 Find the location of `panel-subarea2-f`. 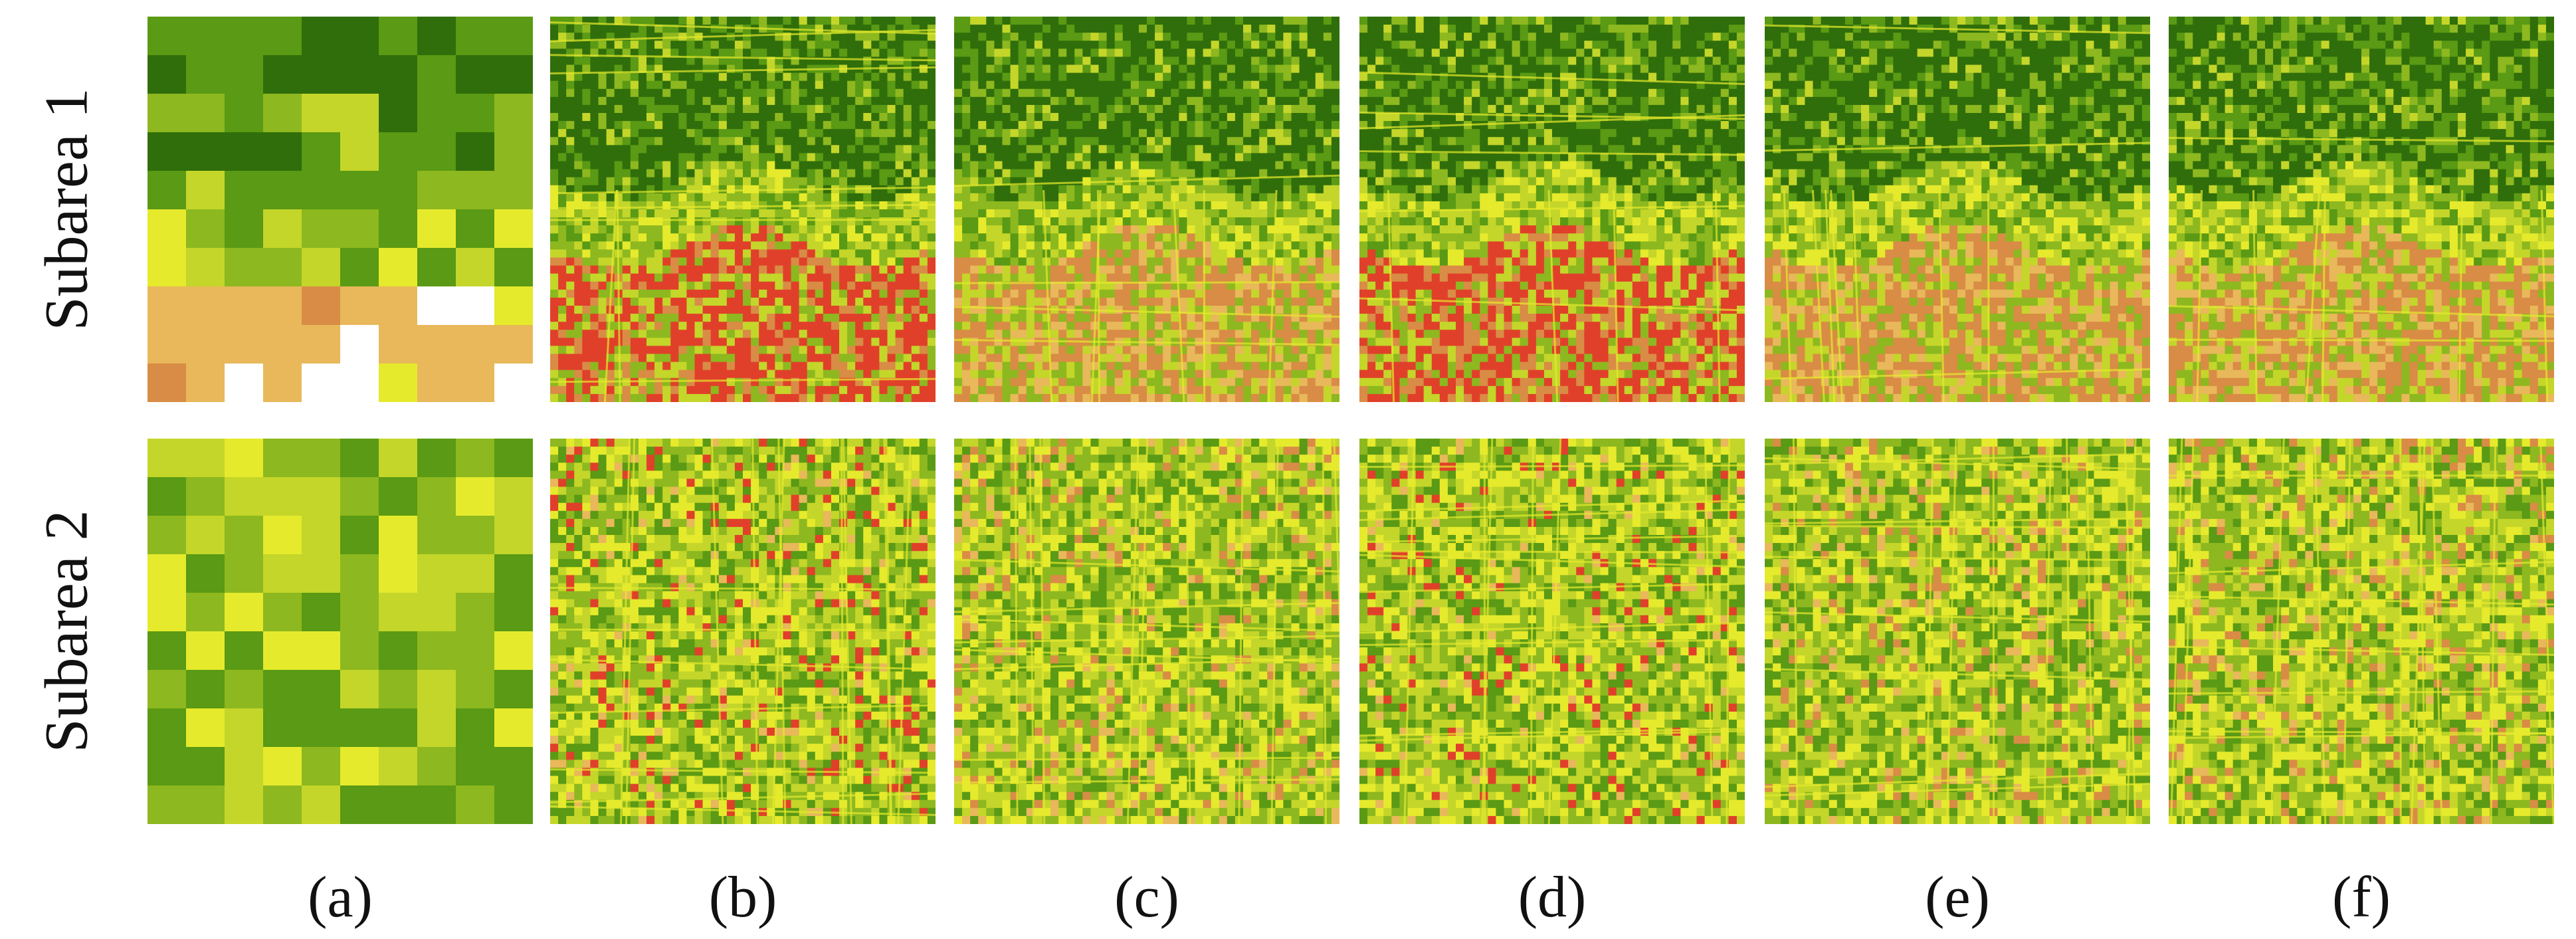

panel-subarea2-f is located at coordinates (2361, 631).